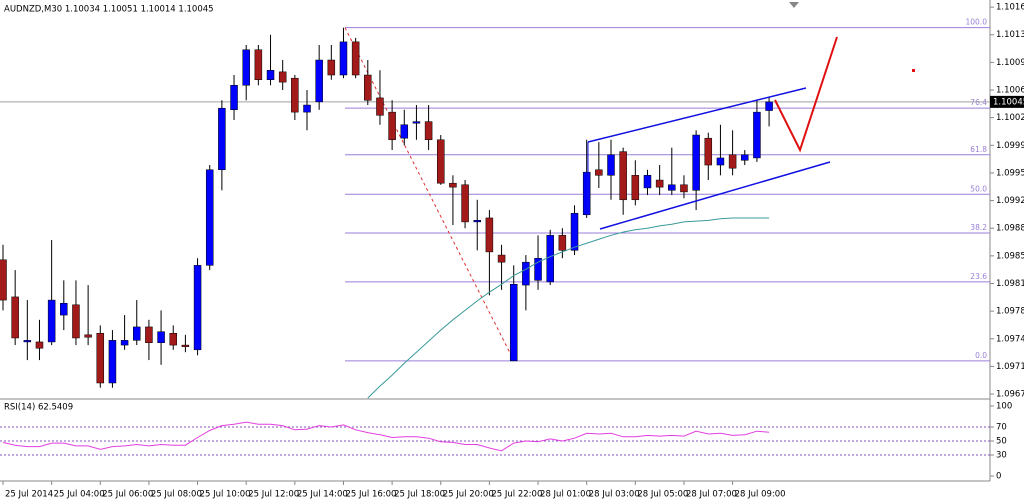  What do you see at coordinates (79, 495) in the screenshot?
I see `x-tick-label: 25 Jul 04:00` at bounding box center [79, 495].